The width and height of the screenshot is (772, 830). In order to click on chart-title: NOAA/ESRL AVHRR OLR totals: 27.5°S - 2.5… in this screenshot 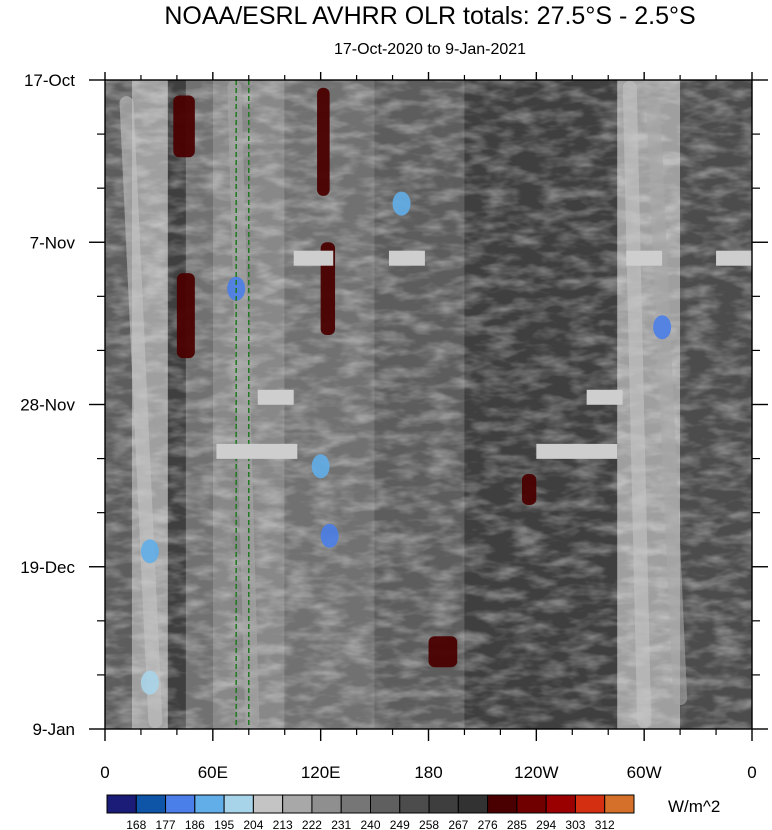, I will do `click(430, 16)`.